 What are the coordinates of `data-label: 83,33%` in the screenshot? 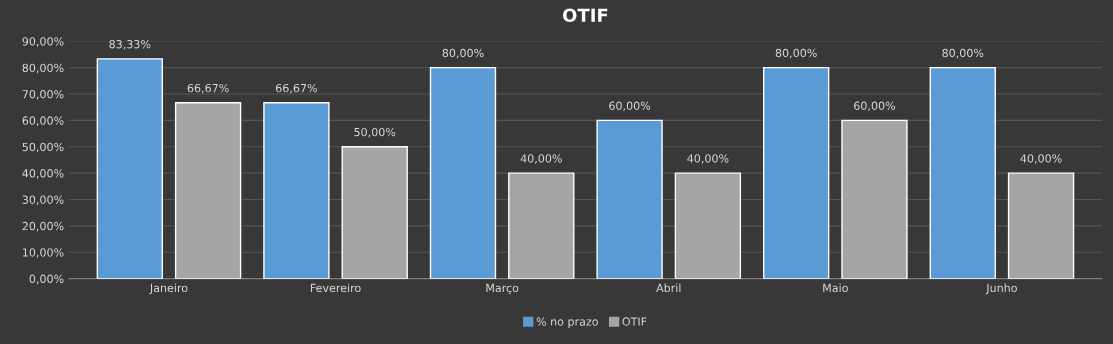 It's located at (130, 44).